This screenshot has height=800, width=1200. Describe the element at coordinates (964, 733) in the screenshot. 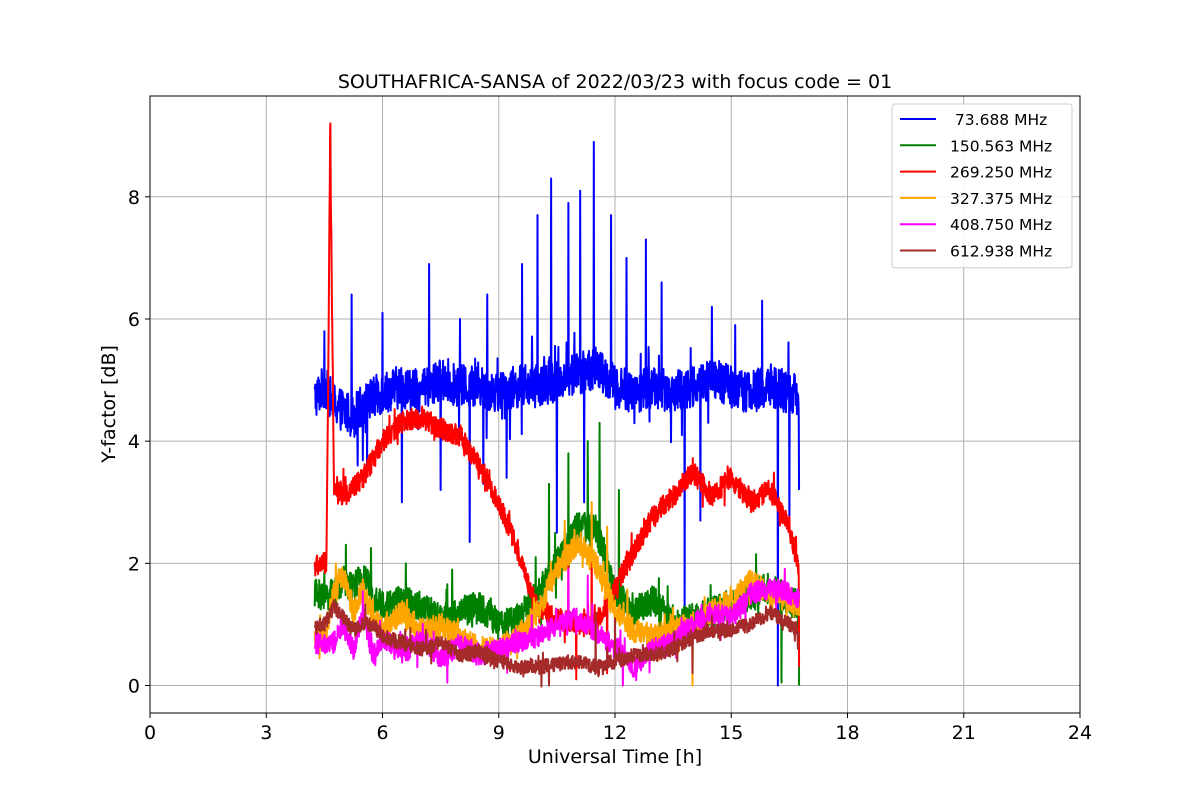

I see `x-tick-label: 21` at that location.